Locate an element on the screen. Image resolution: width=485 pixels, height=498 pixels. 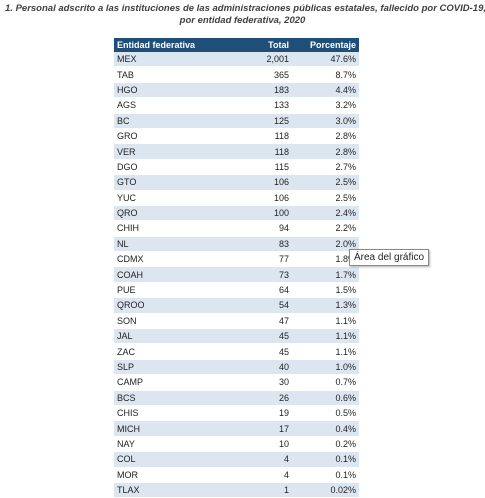
table-row: CAMP 30 0.7% is located at coordinates (236, 382).